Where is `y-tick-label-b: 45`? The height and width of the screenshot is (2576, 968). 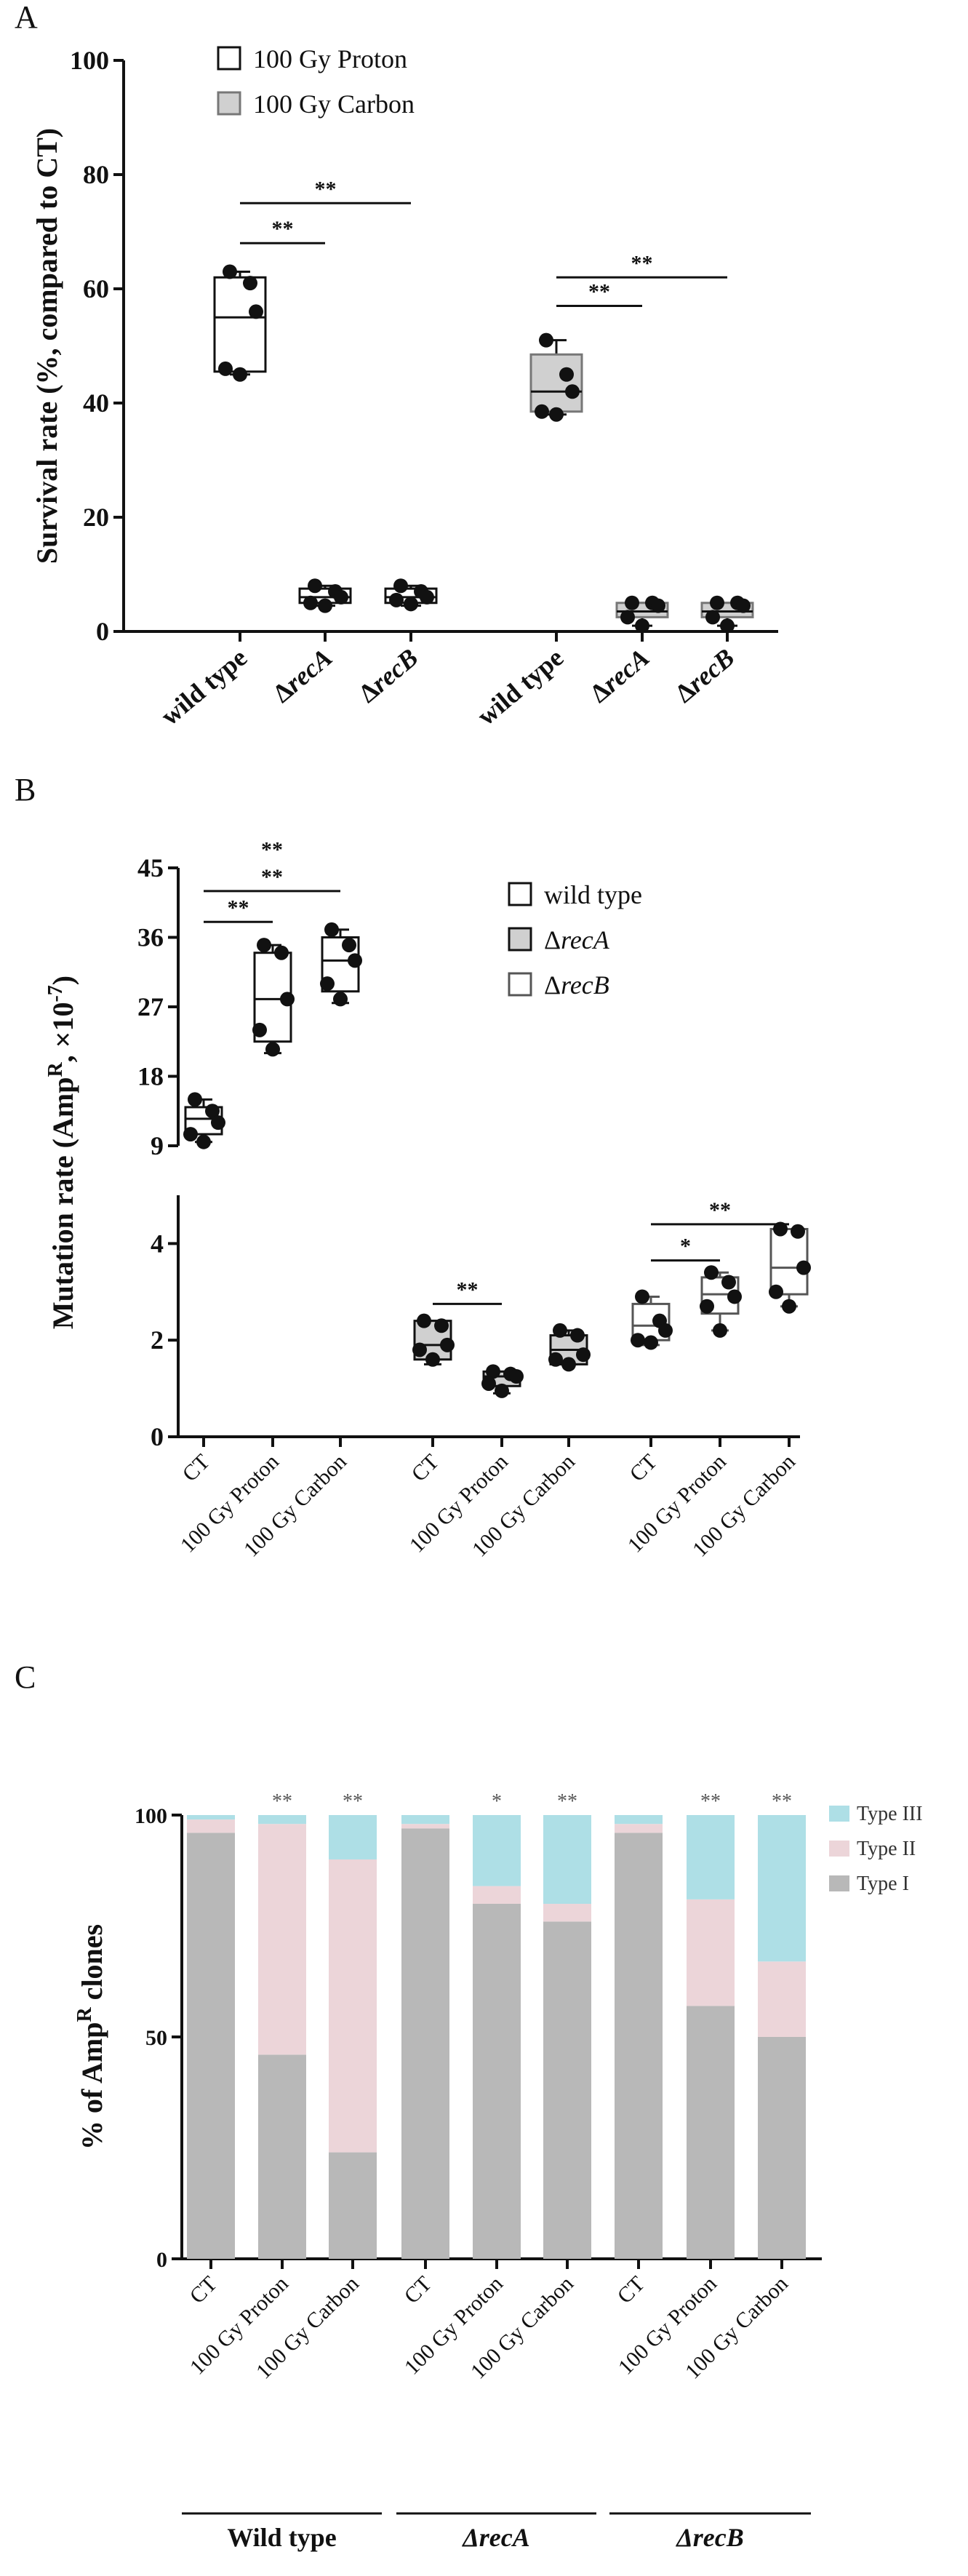 y-tick-label-b: 45 is located at coordinates (150, 867).